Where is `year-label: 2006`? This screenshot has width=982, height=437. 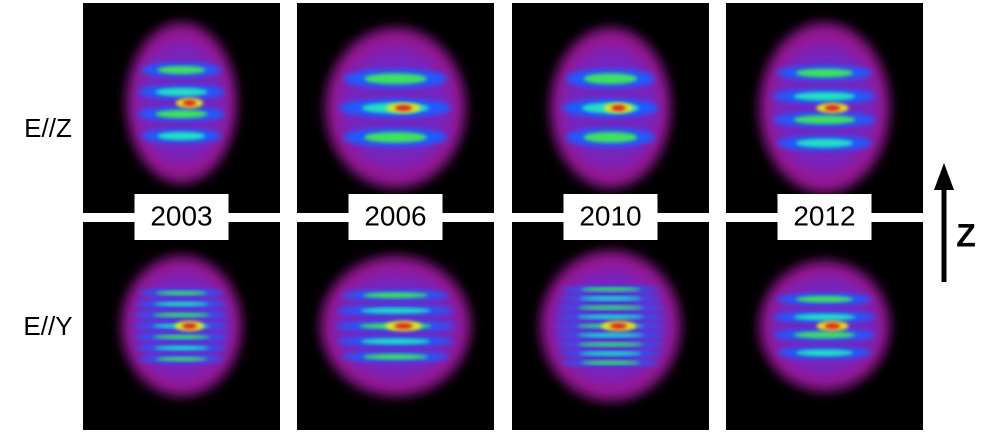 year-label: 2006 is located at coordinates (395, 215).